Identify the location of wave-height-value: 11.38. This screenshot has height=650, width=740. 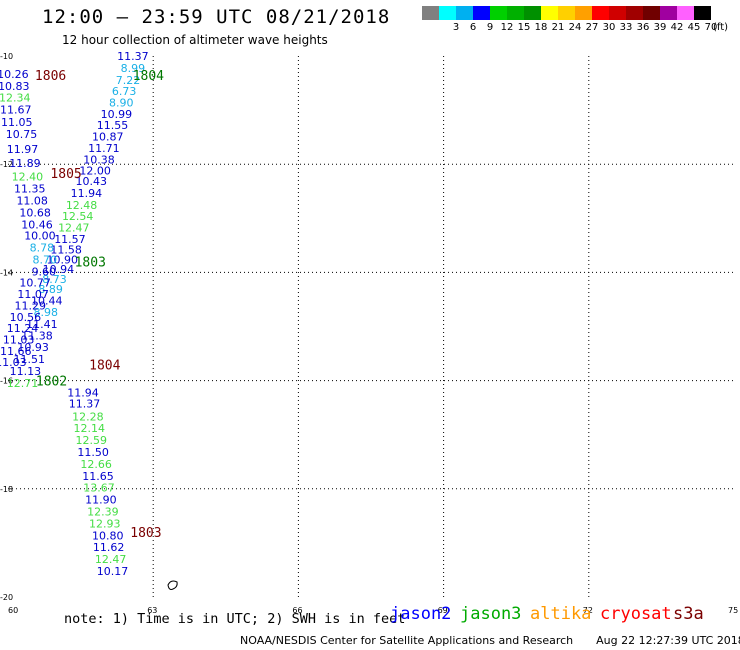
(37, 336).